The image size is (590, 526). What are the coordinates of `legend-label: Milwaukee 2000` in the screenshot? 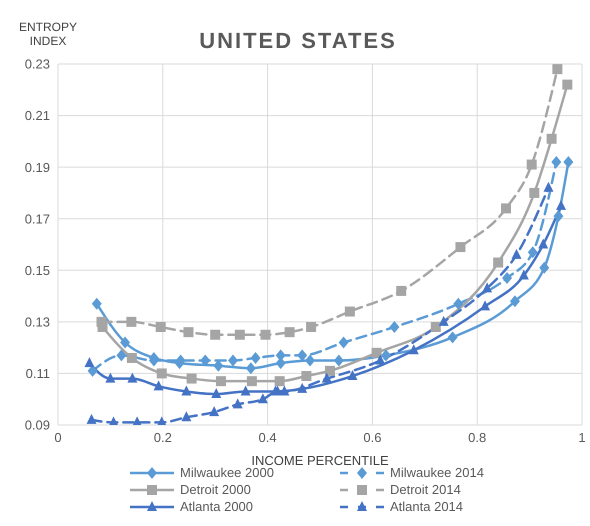 It's located at (227, 472).